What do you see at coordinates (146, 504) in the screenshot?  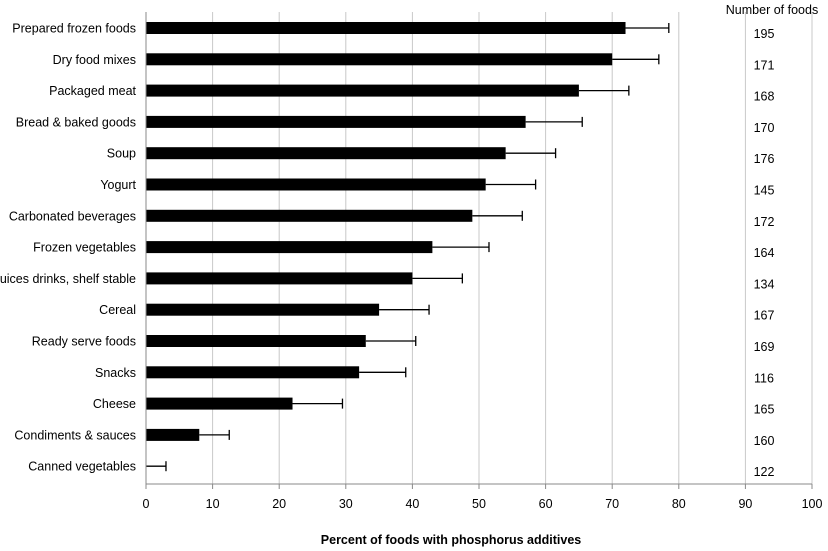 I see `x-tick-label: 0` at bounding box center [146, 504].